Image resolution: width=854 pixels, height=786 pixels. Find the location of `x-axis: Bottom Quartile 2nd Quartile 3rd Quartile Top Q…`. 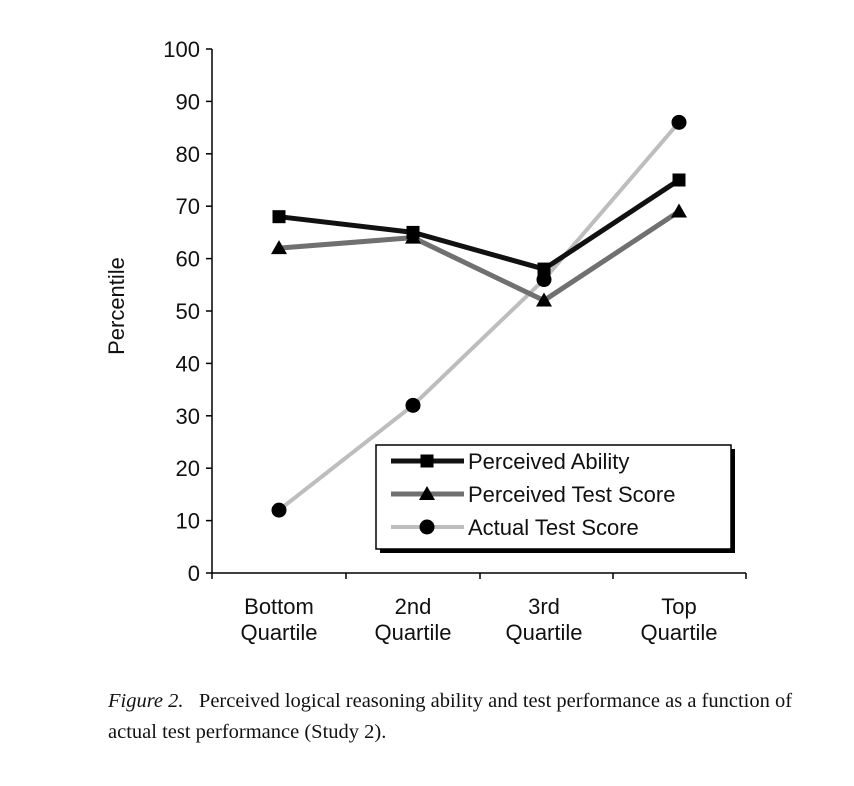

x-axis: Bottom Quartile 2nd Quartile 3rd Quartile Top Q… is located at coordinates (479, 608).